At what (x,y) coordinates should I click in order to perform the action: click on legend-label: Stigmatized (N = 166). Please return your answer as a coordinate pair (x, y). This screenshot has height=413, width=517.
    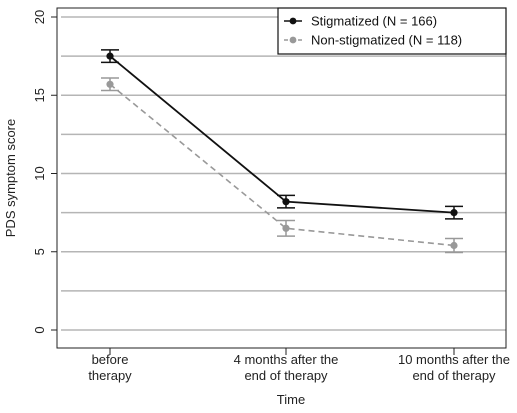
    Looking at the image, I should click on (374, 21).